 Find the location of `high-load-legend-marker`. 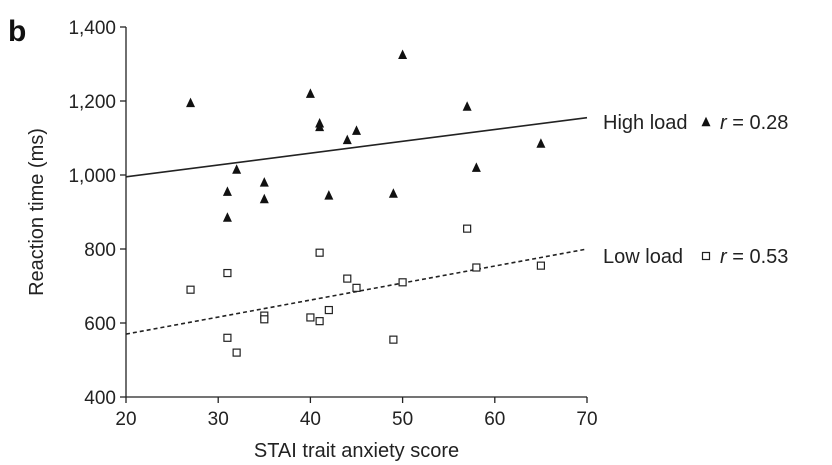

high-load-legend-marker is located at coordinates (706, 121).